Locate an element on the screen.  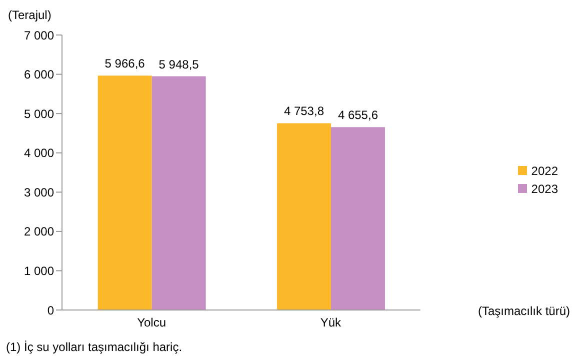
y-axis-title: (Terajul) is located at coordinates (30, 15).